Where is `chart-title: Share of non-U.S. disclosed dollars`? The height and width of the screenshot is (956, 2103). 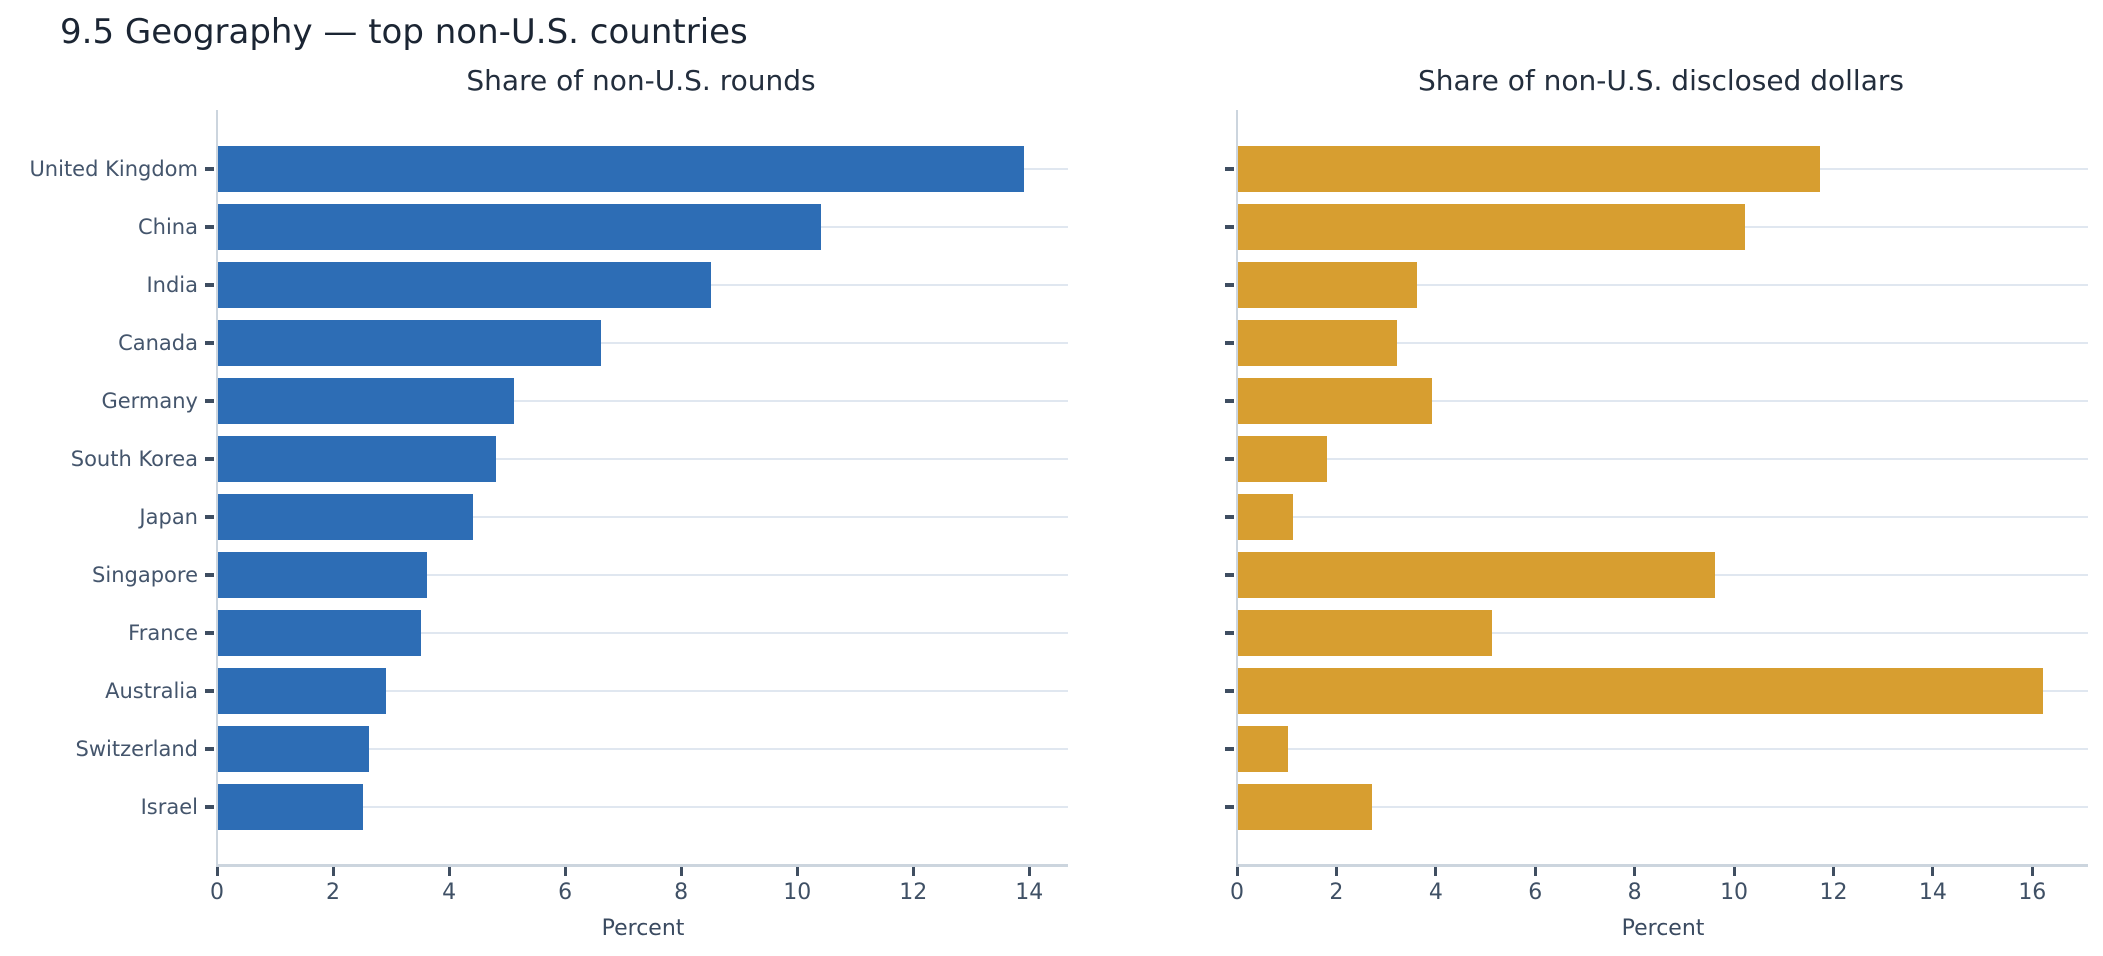 chart-title: Share of non-U.S. disclosed dollars is located at coordinates (1661, 80).